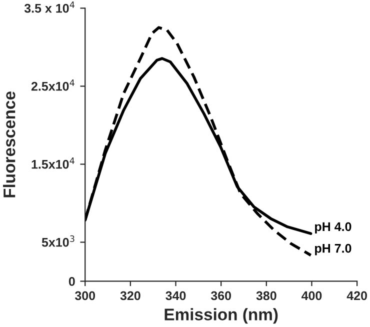 The height and width of the screenshot is (327, 370). What do you see at coordinates (130, 295) in the screenshot?
I see `x-tick-label: 320` at bounding box center [130, 295].